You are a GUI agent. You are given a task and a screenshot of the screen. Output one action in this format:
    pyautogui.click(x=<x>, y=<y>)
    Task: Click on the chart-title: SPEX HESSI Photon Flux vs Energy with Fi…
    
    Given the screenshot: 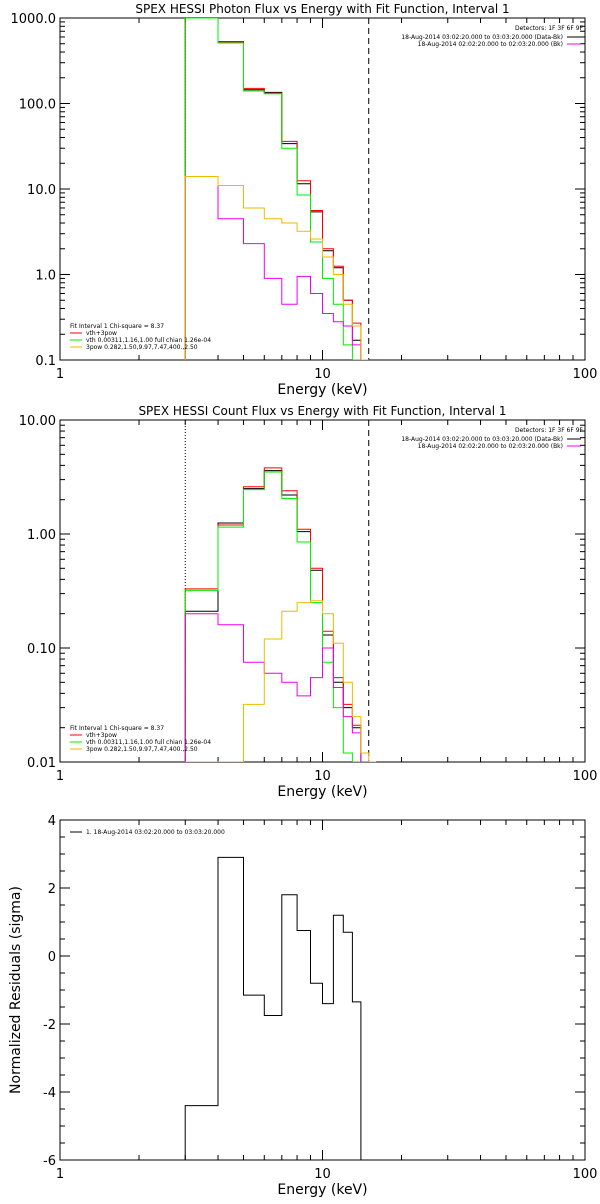 What is the action you would take?
    pyautogui.click(x=322, y=9)
    